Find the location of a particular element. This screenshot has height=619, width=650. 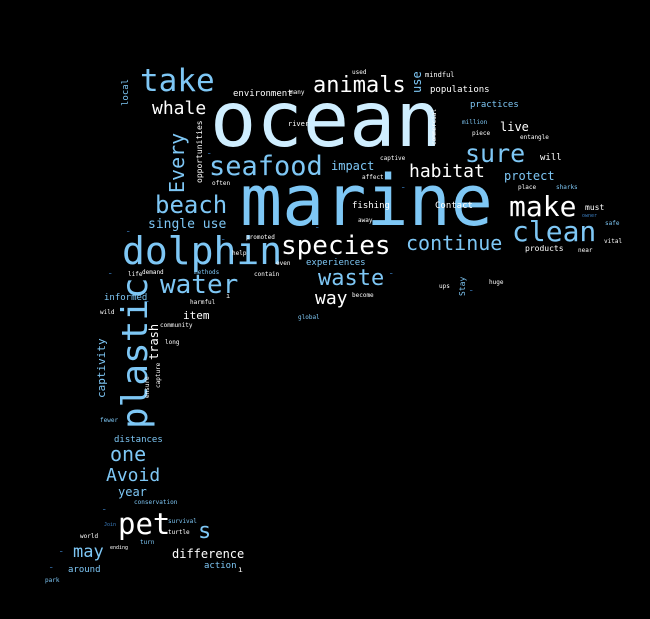

word-make: make is located at coordinates (543, 206).